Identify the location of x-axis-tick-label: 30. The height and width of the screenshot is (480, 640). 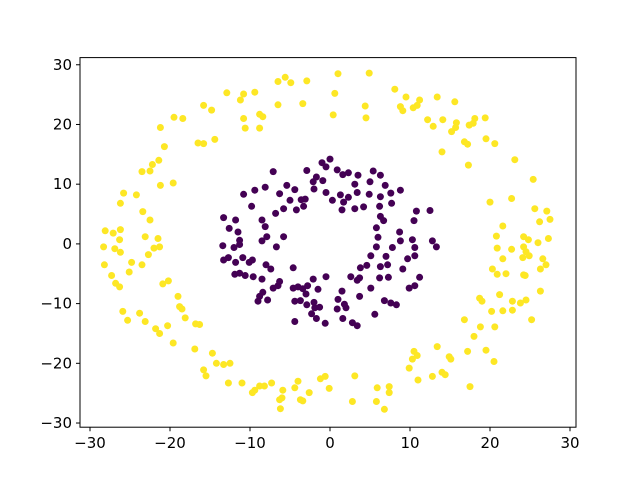
(569, 443).